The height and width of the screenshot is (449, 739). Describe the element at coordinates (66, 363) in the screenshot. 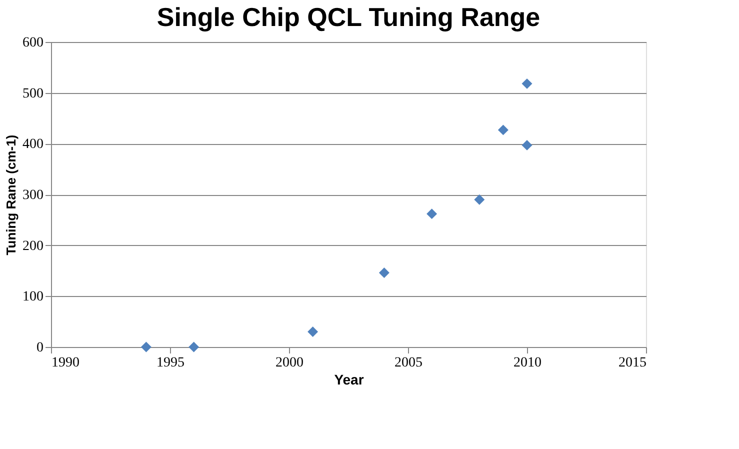

I see `x-tick-label: 1990` at that location.